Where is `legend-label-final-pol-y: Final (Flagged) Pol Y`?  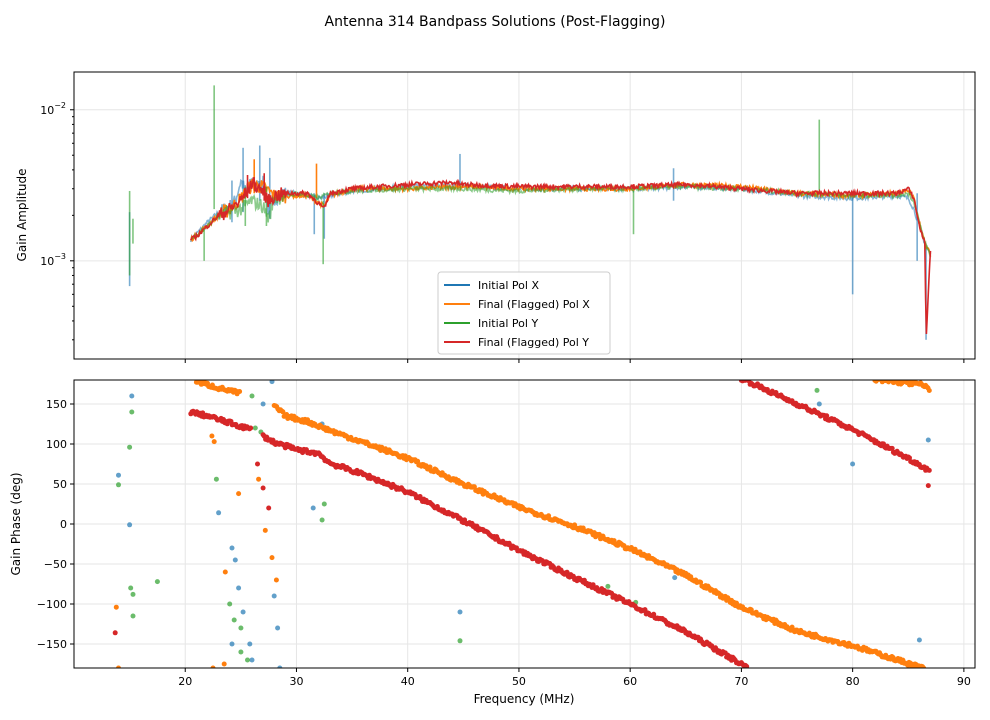 legend-label-final-pol-y: Final (Flagged) Pol Y is located at coordinates (533, 342).